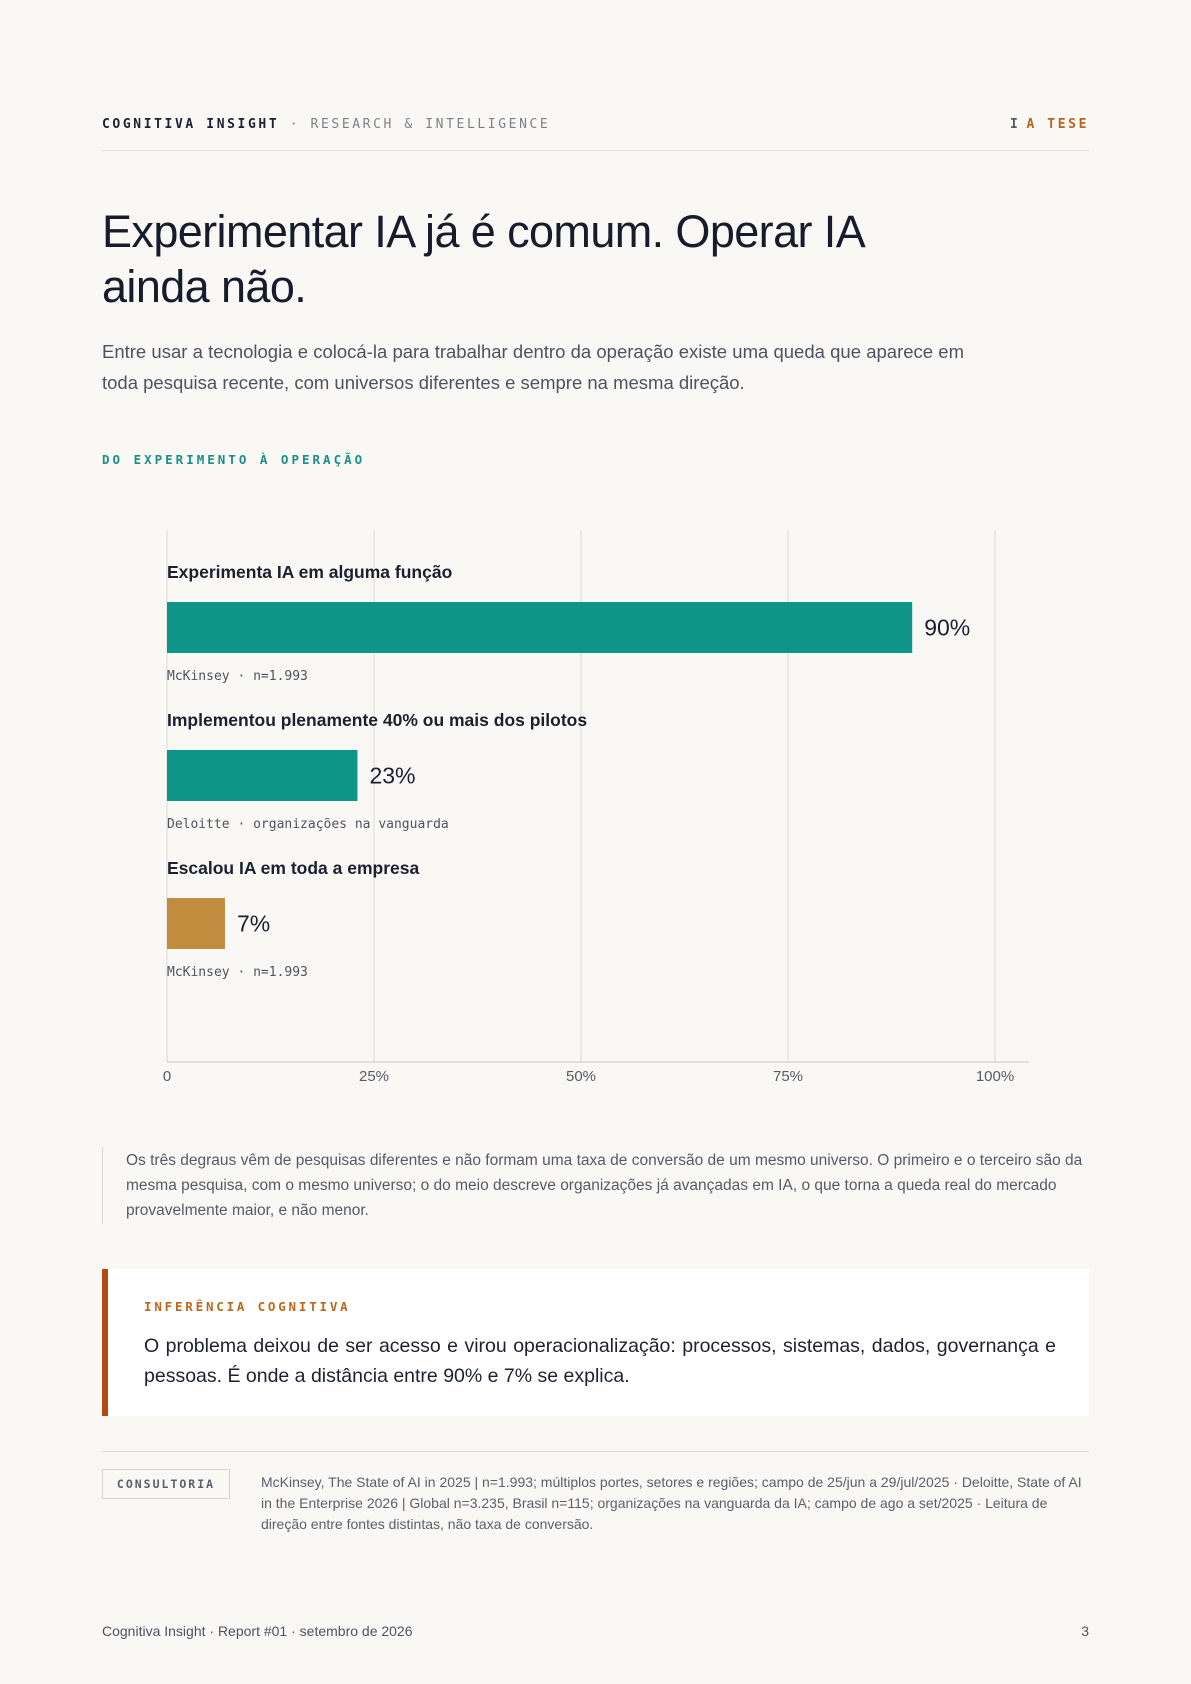 The height and width of the screenshot is (1684, 1191). What do you see at coordinates (595, 1451) in the screenshot?
I see `sources-divider` at bounding box center [595, 1451].